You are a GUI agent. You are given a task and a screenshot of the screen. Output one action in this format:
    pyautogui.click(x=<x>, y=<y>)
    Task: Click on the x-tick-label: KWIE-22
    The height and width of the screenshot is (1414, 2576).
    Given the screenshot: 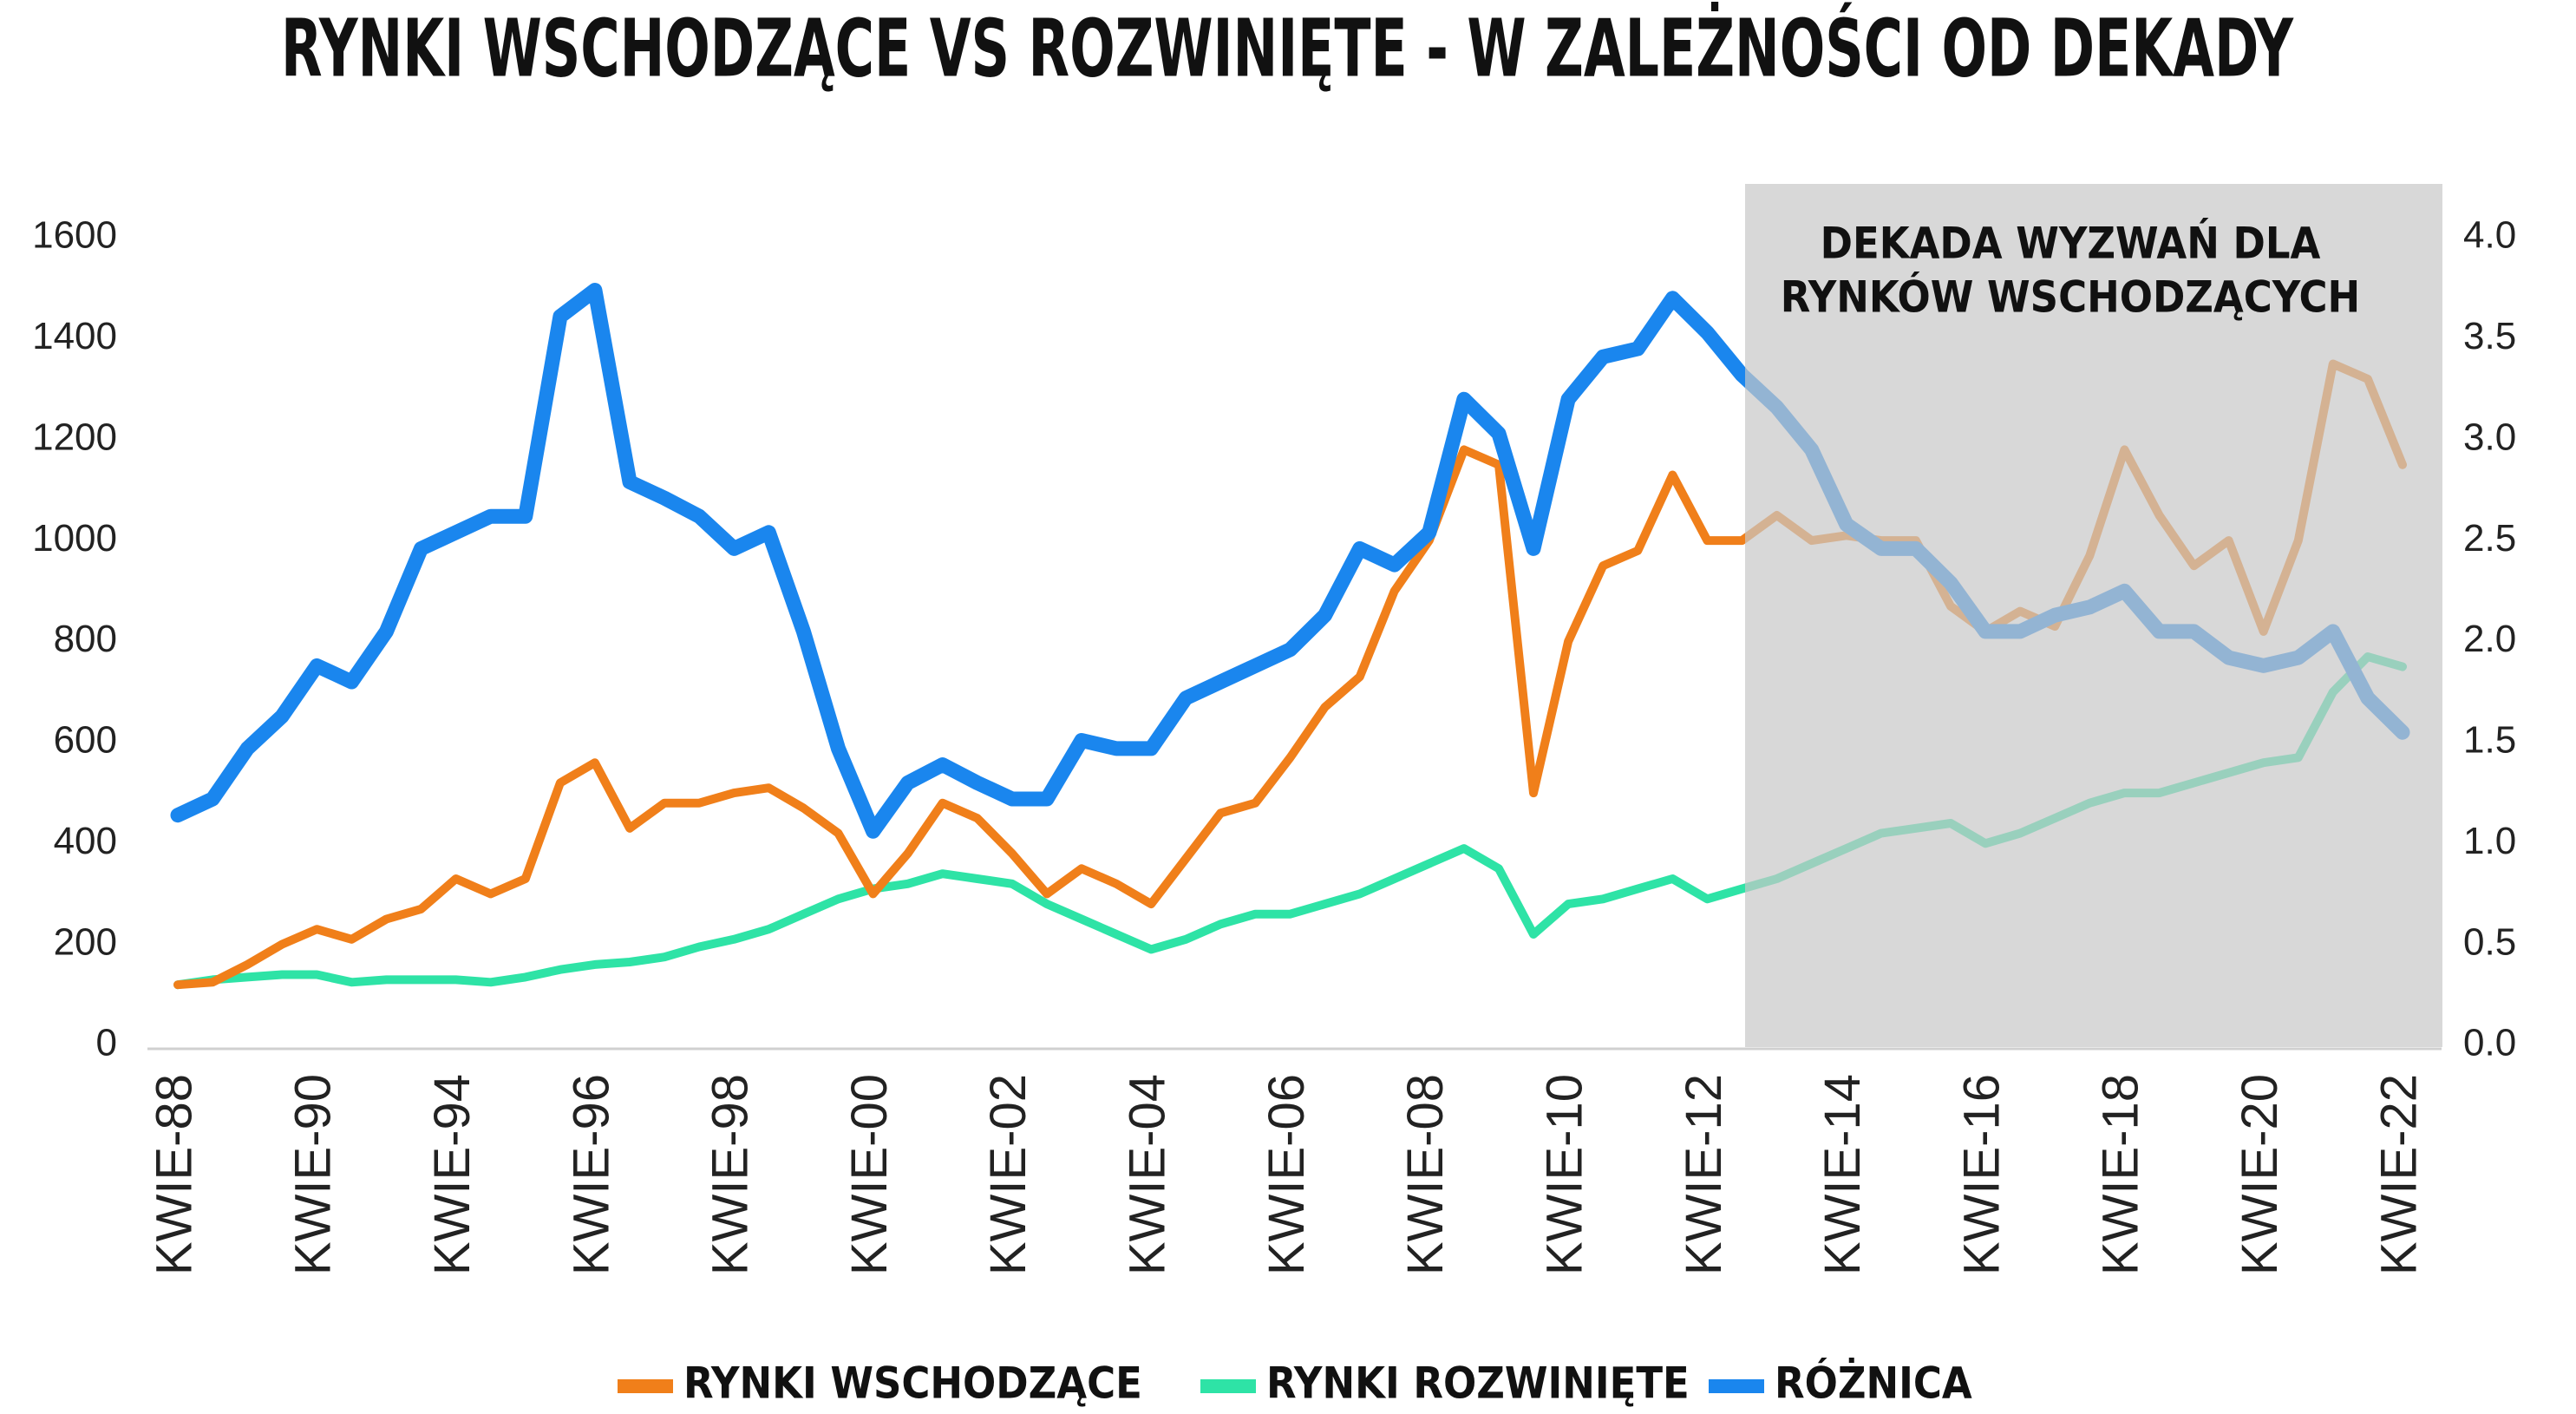 What is the action you would take?
    pyautogui.click(x=2398, y=1174)
    